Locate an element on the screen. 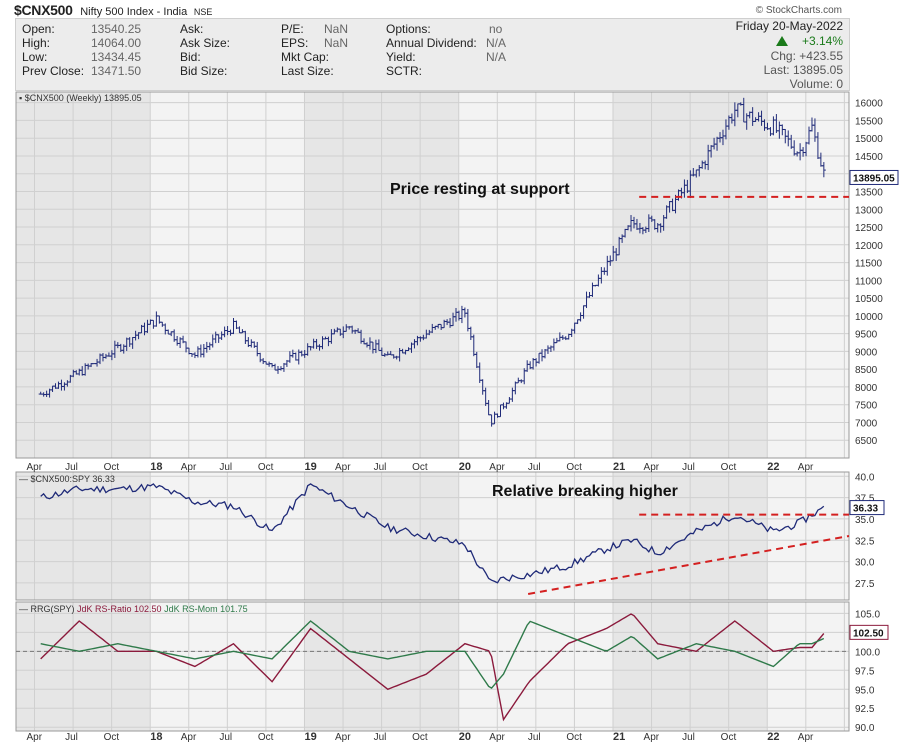  y-tick-label: 16000 is located at coordinates (869, 104).